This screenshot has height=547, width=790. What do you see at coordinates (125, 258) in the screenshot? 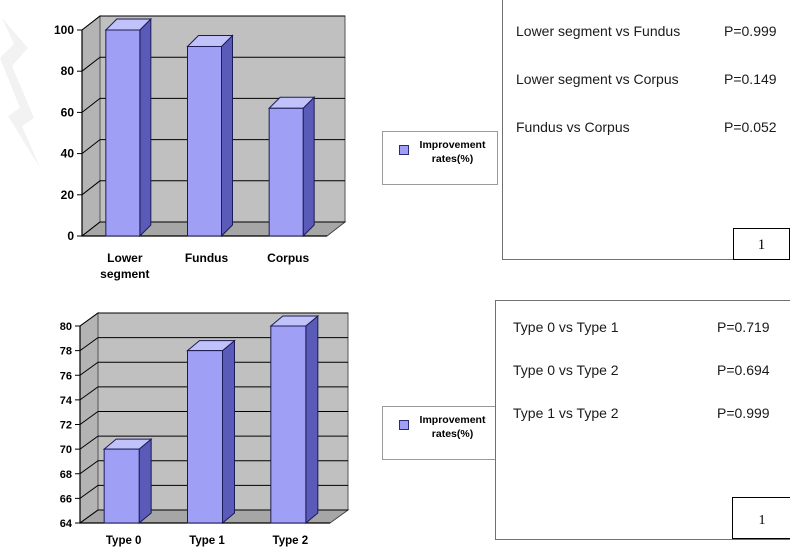
I see `x-category-label: Lower` at bounding box center [125, 258].